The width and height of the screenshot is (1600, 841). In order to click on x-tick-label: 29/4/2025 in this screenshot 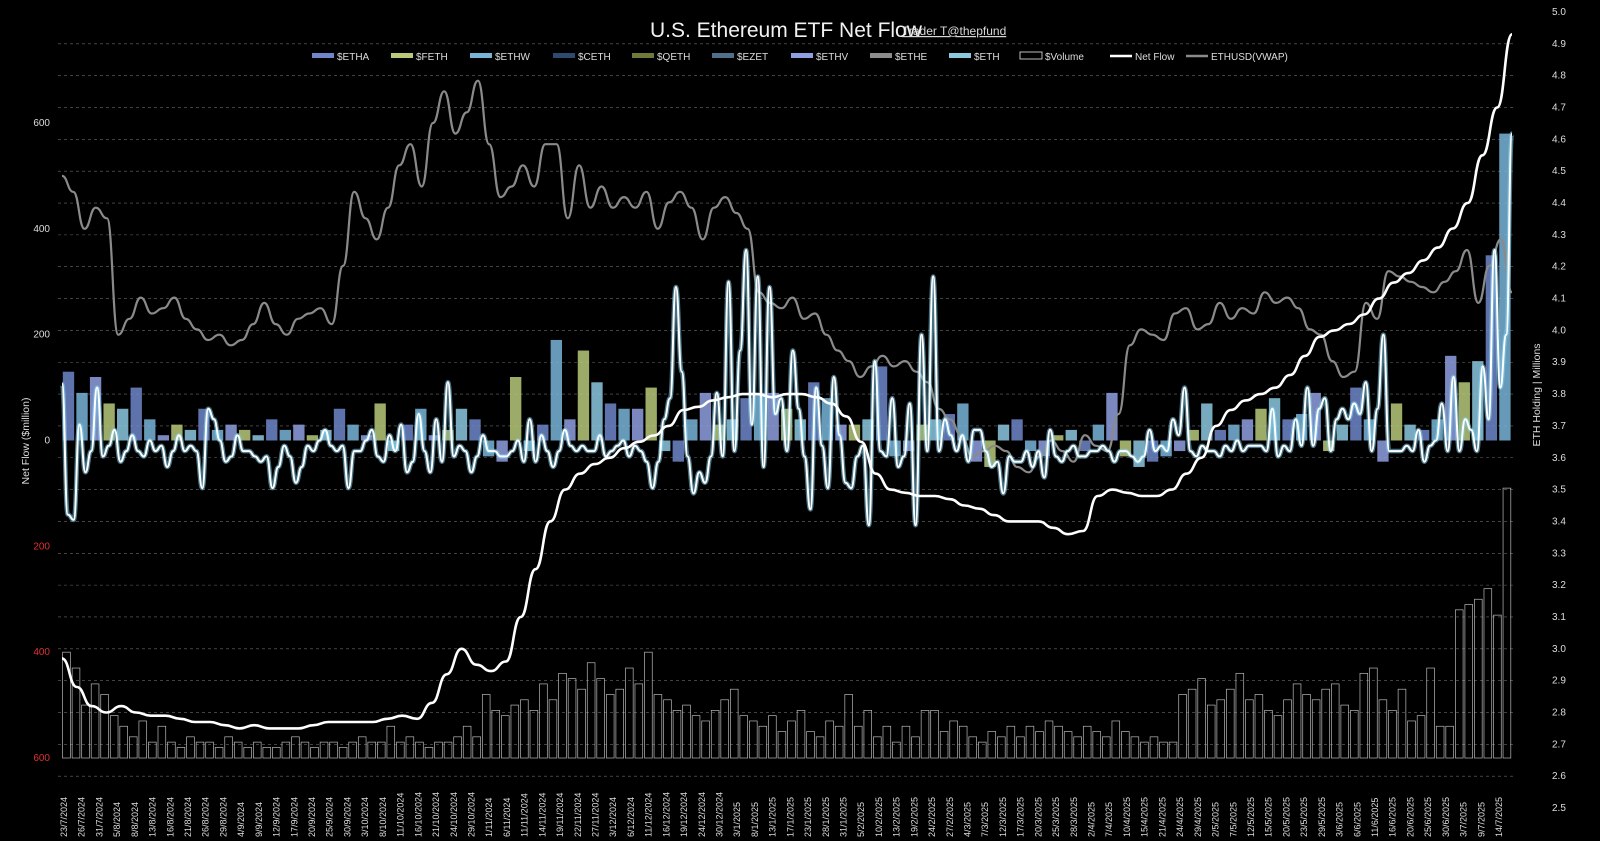, I will do `click(1198, 817)`.